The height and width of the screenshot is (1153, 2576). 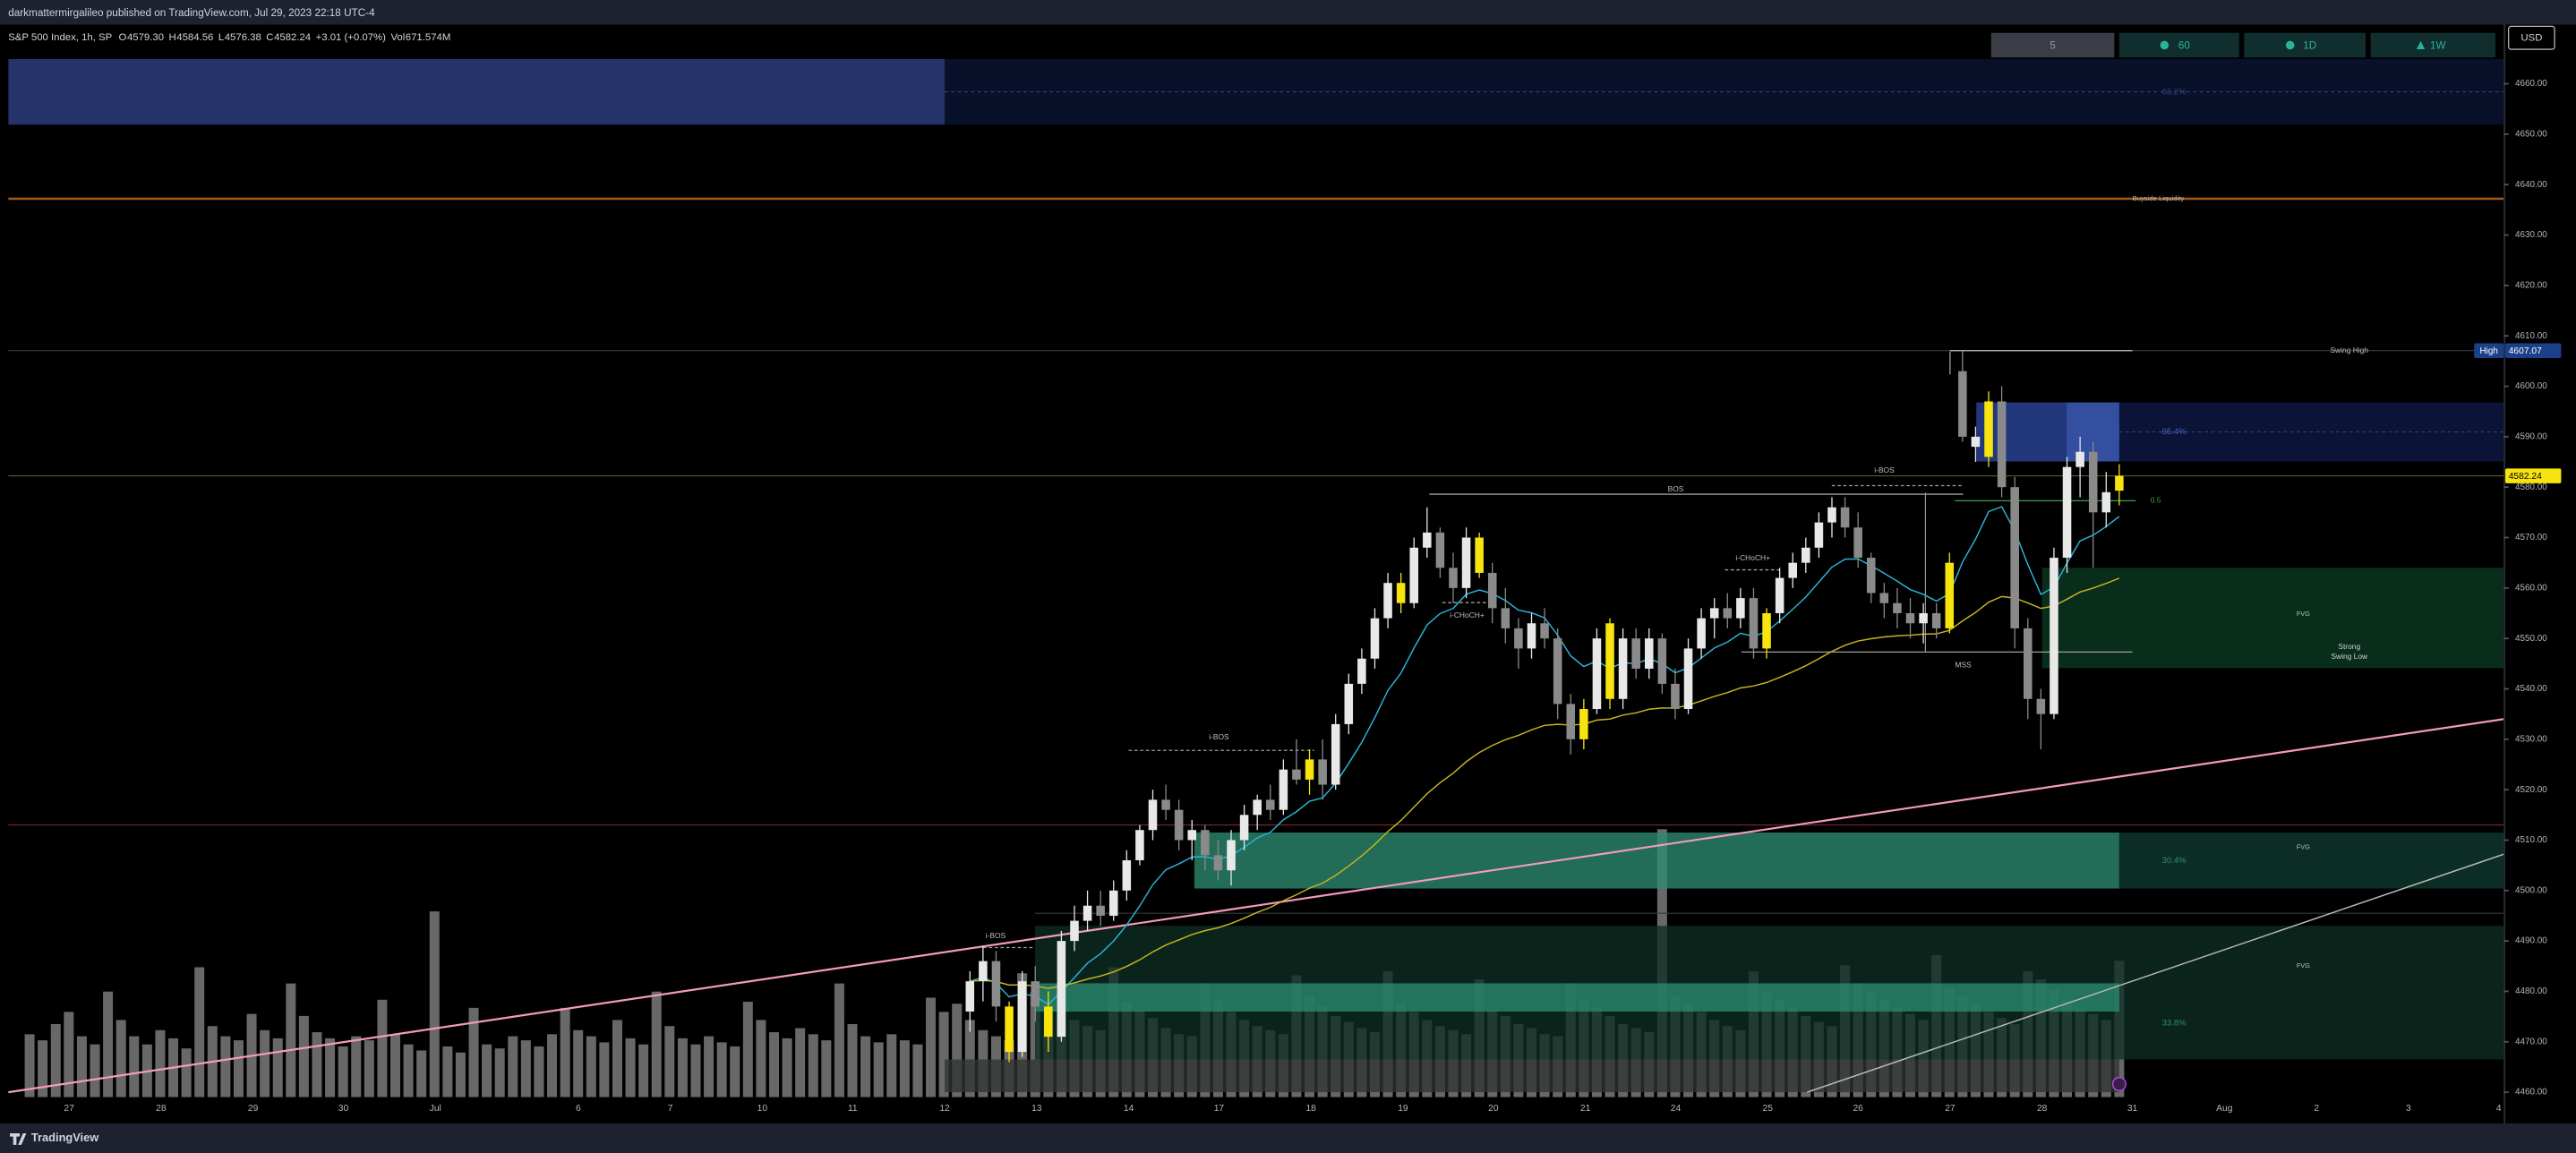 What do you see at coordinates (1467, 615) in the screenshot?
I see `structure-label: i-CHoCH+` at bounding box center [1467, 615].